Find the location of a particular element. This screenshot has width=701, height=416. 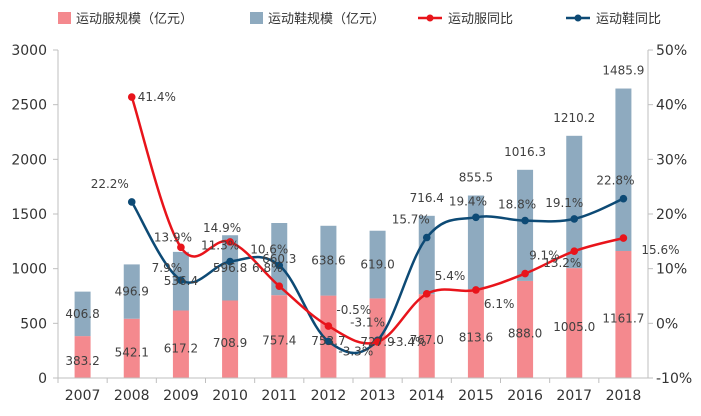

apparel-value-label: 727.9 is located at coordinates (377, 342).